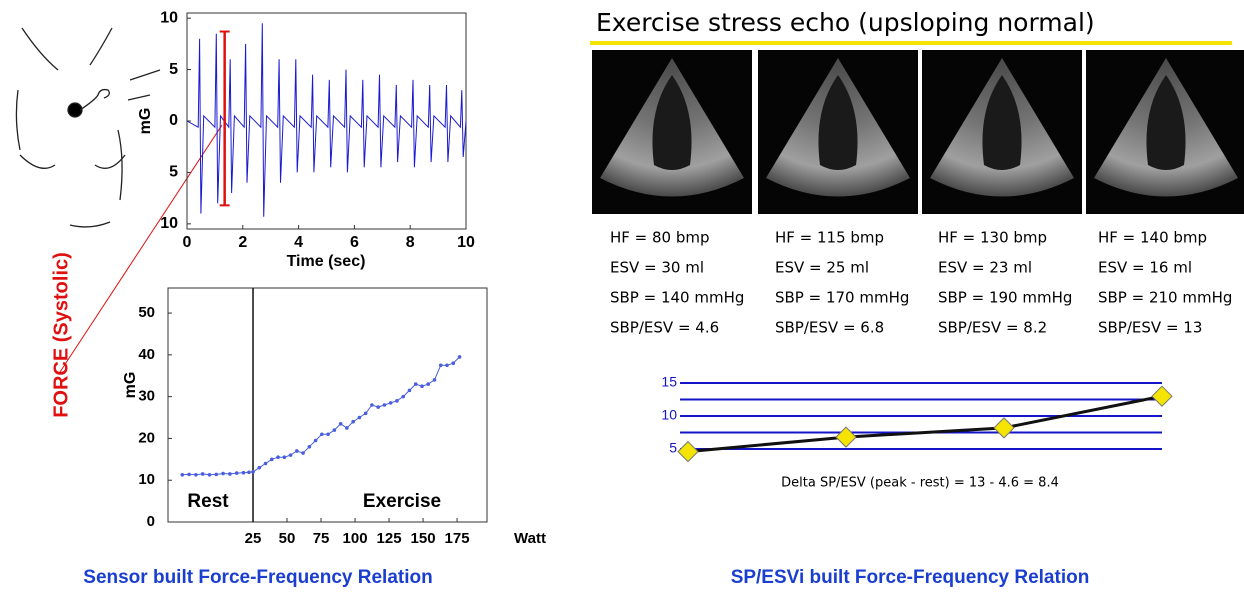 This screenshot has width=1244, height=592. What do you see at coordinates (402, 501) in the screenshot?
I see `annotation: Exercise` at bounding box center [402, 501].